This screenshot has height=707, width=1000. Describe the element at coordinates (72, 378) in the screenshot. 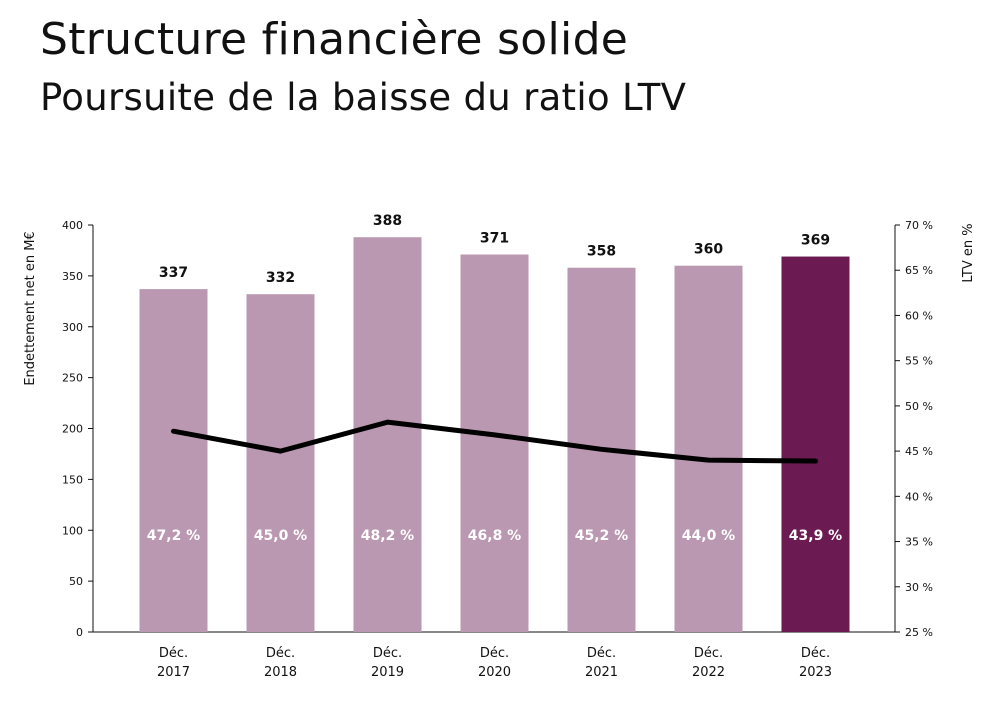

I see `y-tick-label: 250` at that location.